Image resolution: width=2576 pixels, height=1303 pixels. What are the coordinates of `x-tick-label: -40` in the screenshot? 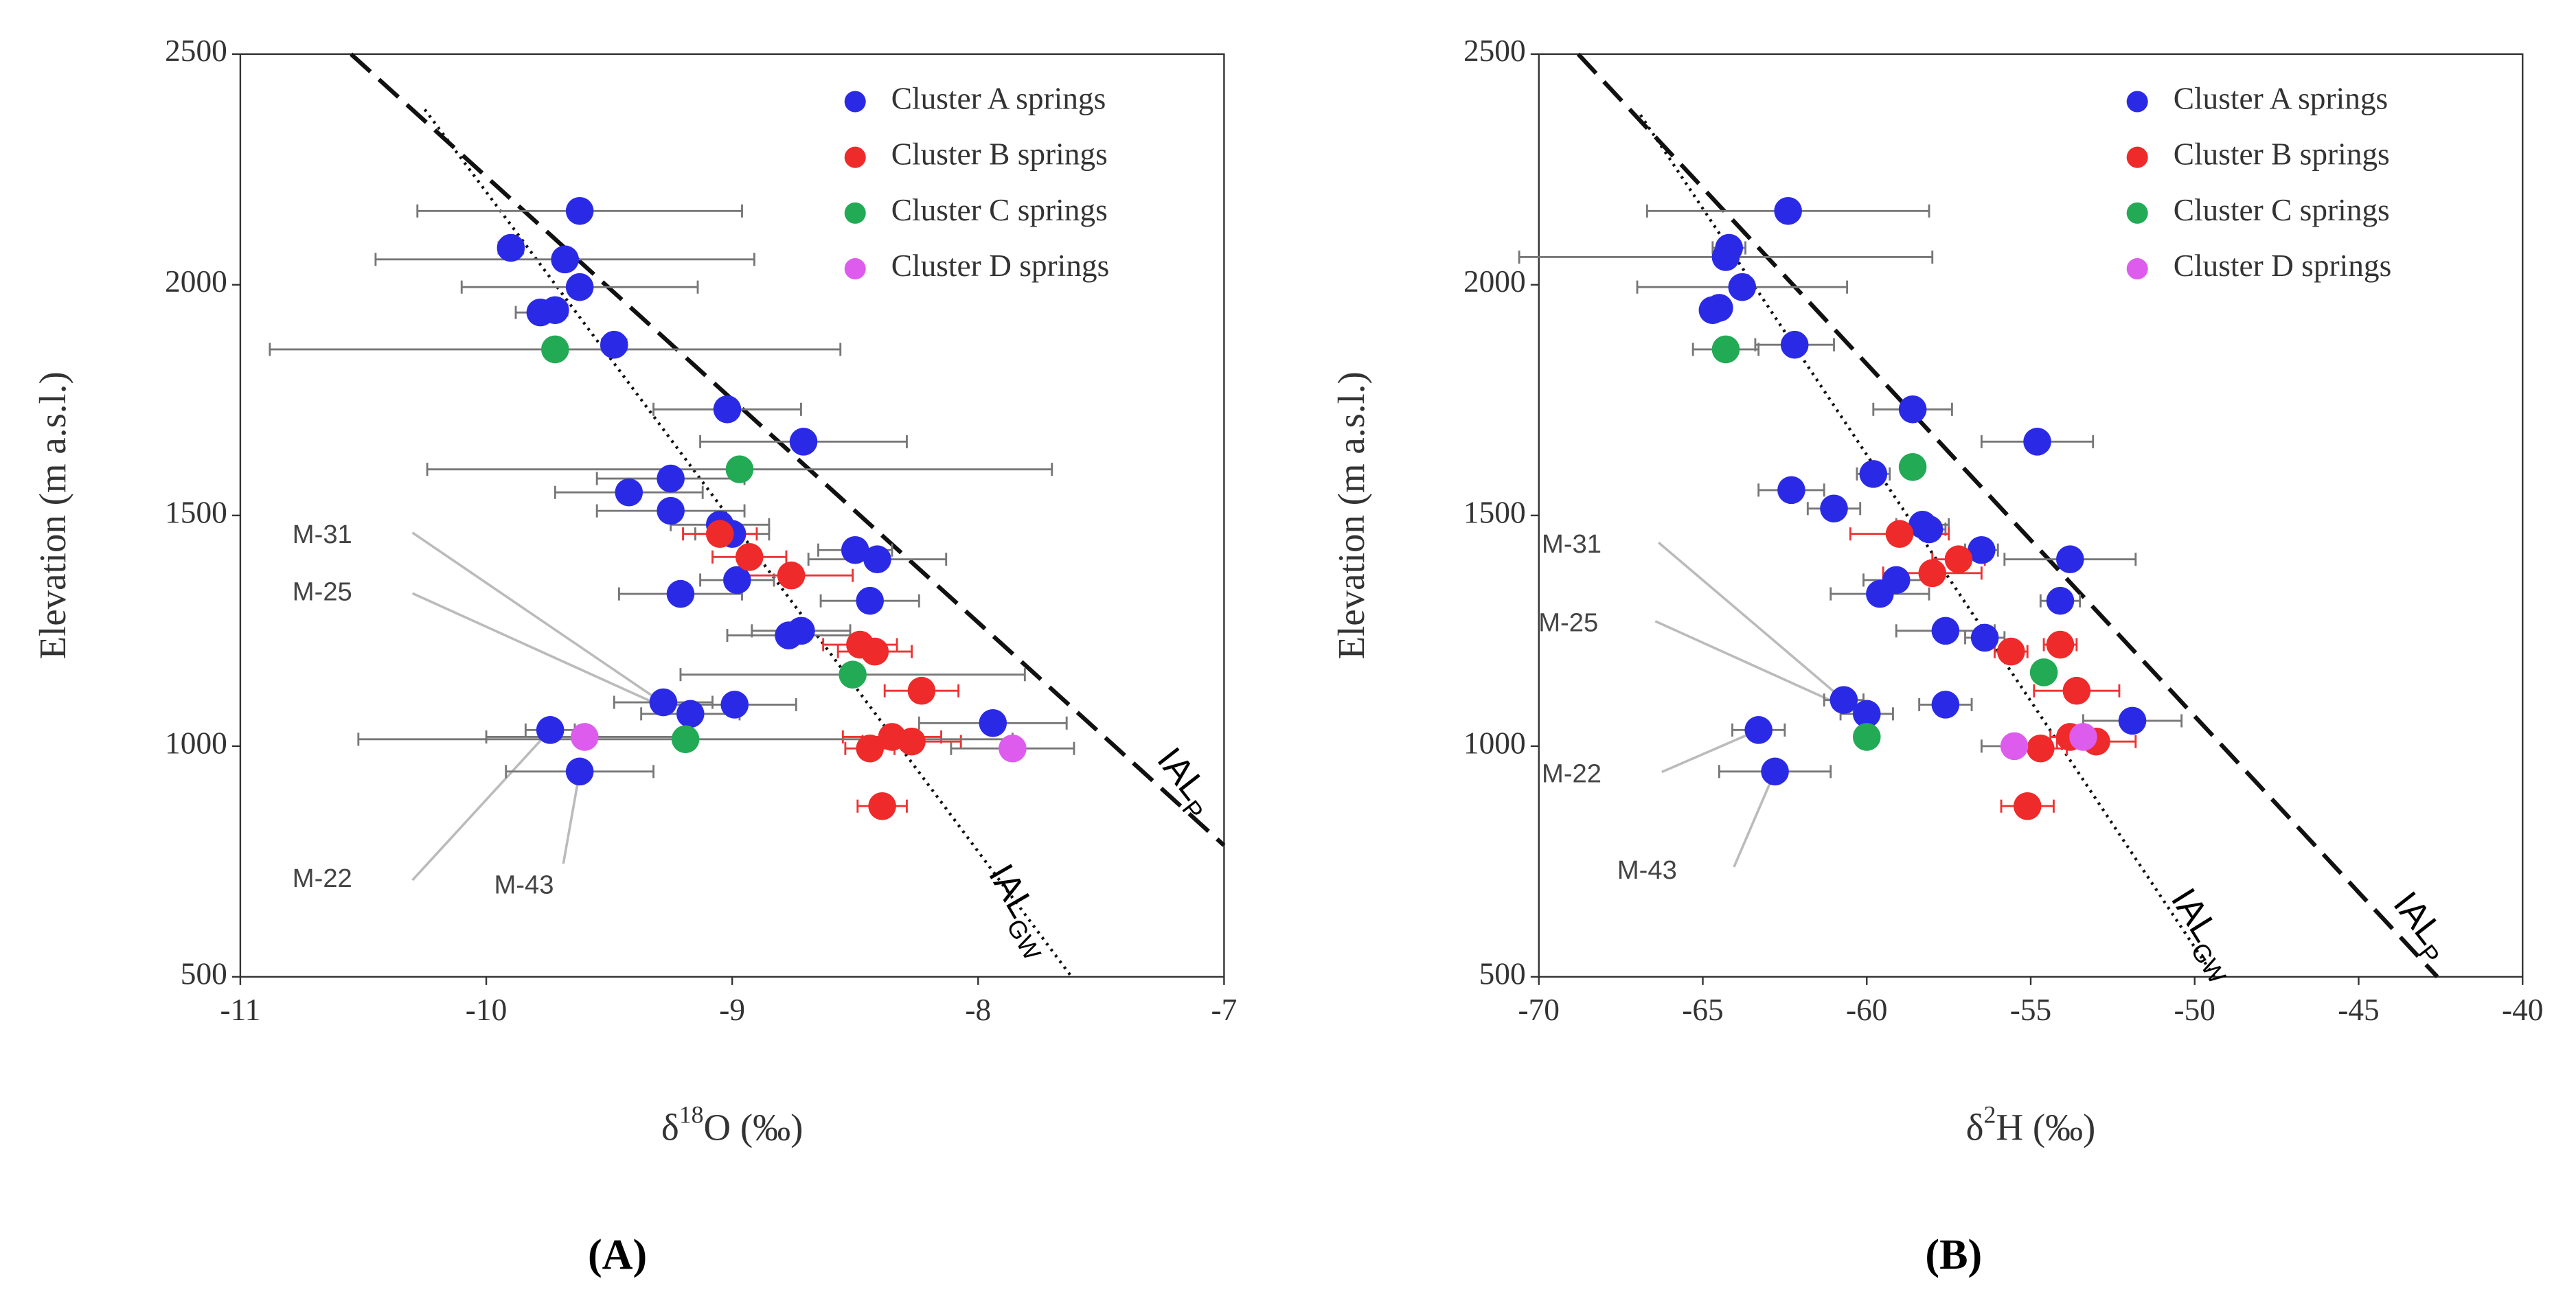 It's located at (2522, 1010).